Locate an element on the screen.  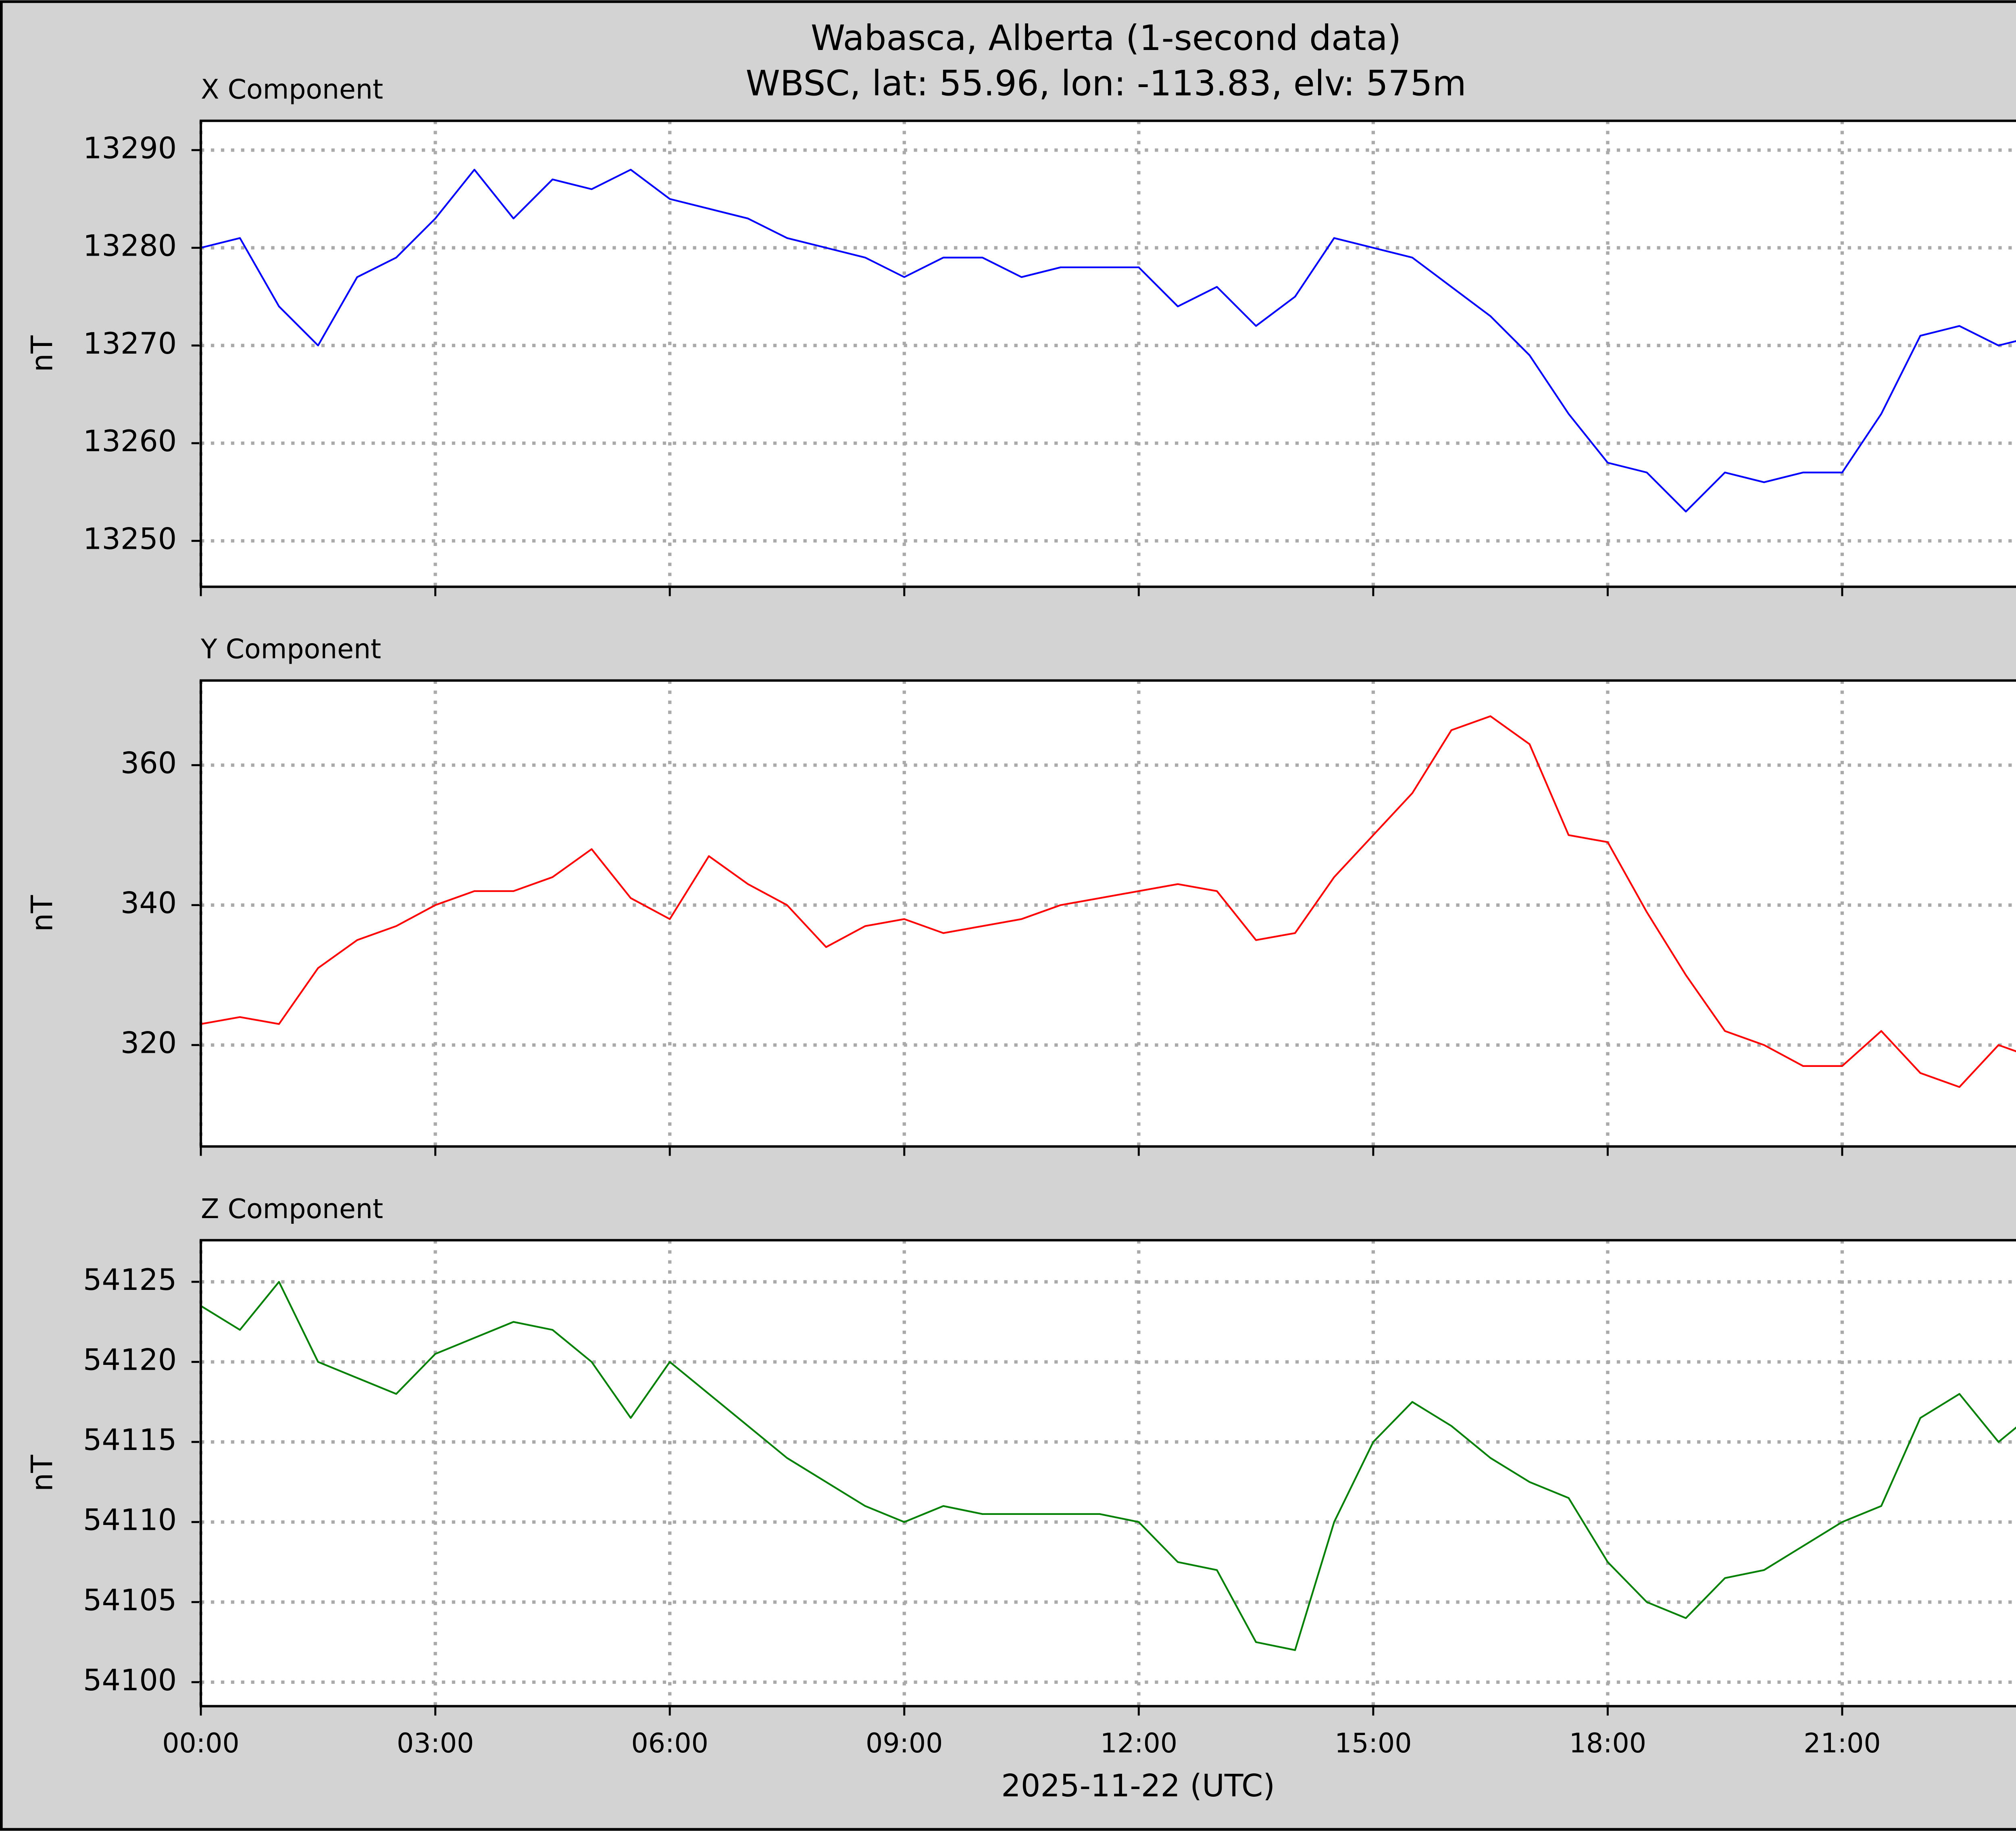
y-tick-label: 13290 is located at coordinates (130, 148).